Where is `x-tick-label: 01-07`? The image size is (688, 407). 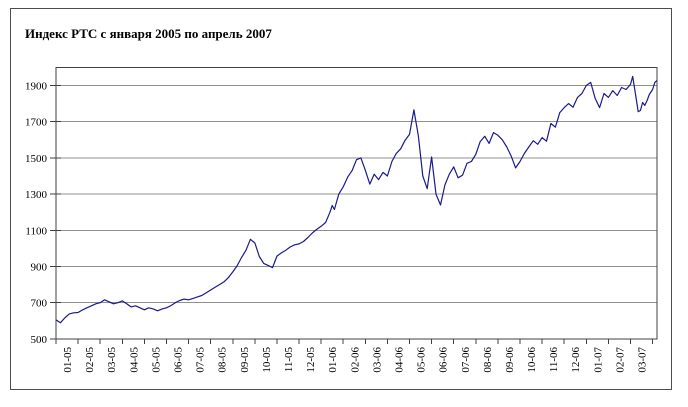
x-tick-label: 01-07 is located at coordinates (598, 360).